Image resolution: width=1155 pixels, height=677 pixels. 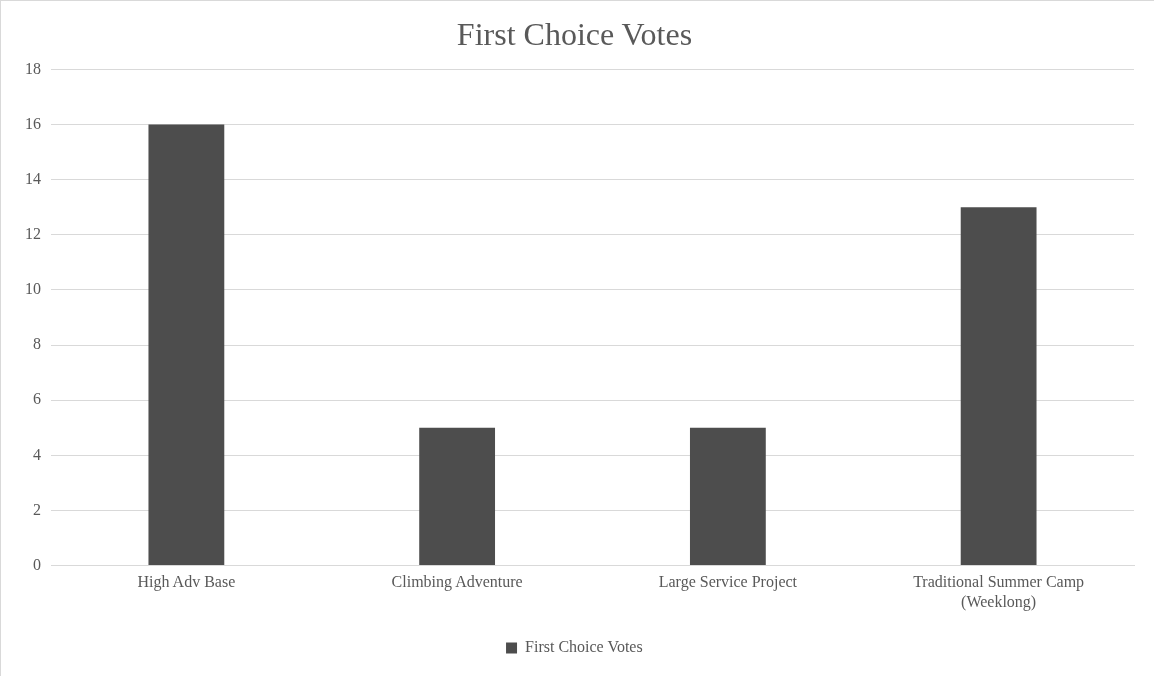 I want to click on y-tick-label: 6, so click(x=37, y=399).